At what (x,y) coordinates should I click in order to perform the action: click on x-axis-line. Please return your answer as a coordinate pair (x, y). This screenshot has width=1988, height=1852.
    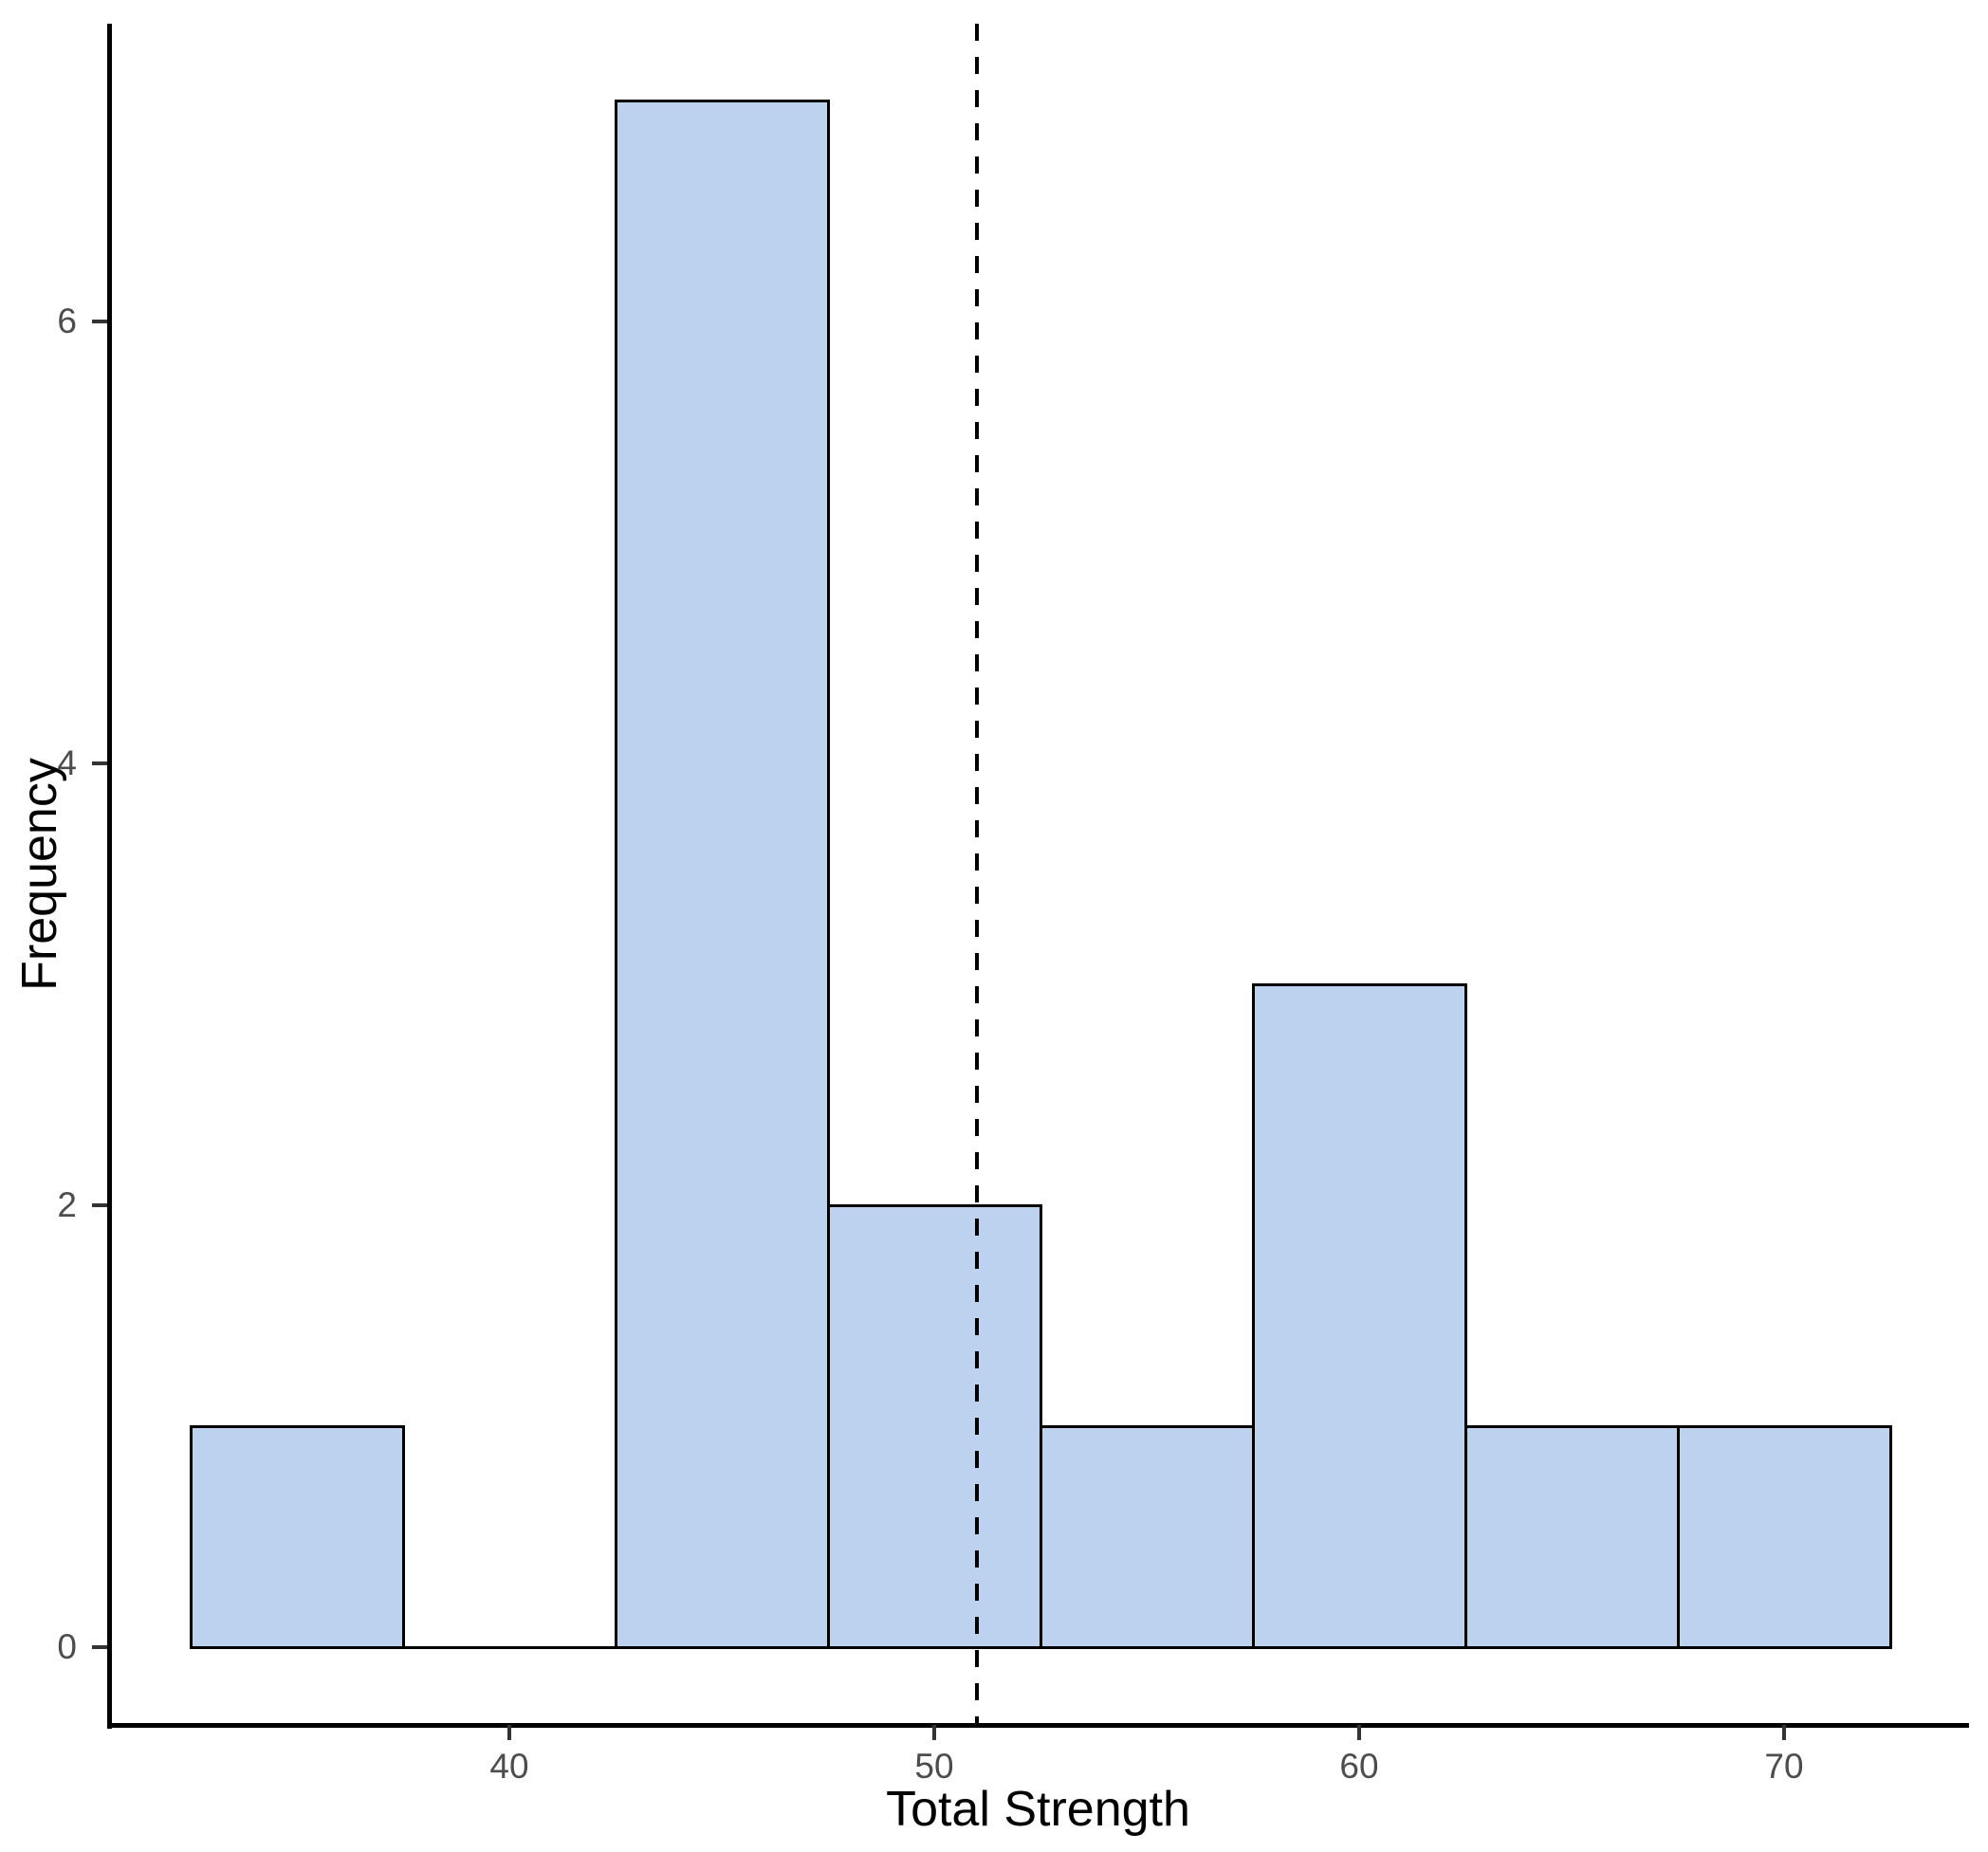
    Looking at the image, I should click on (1038, 1725).